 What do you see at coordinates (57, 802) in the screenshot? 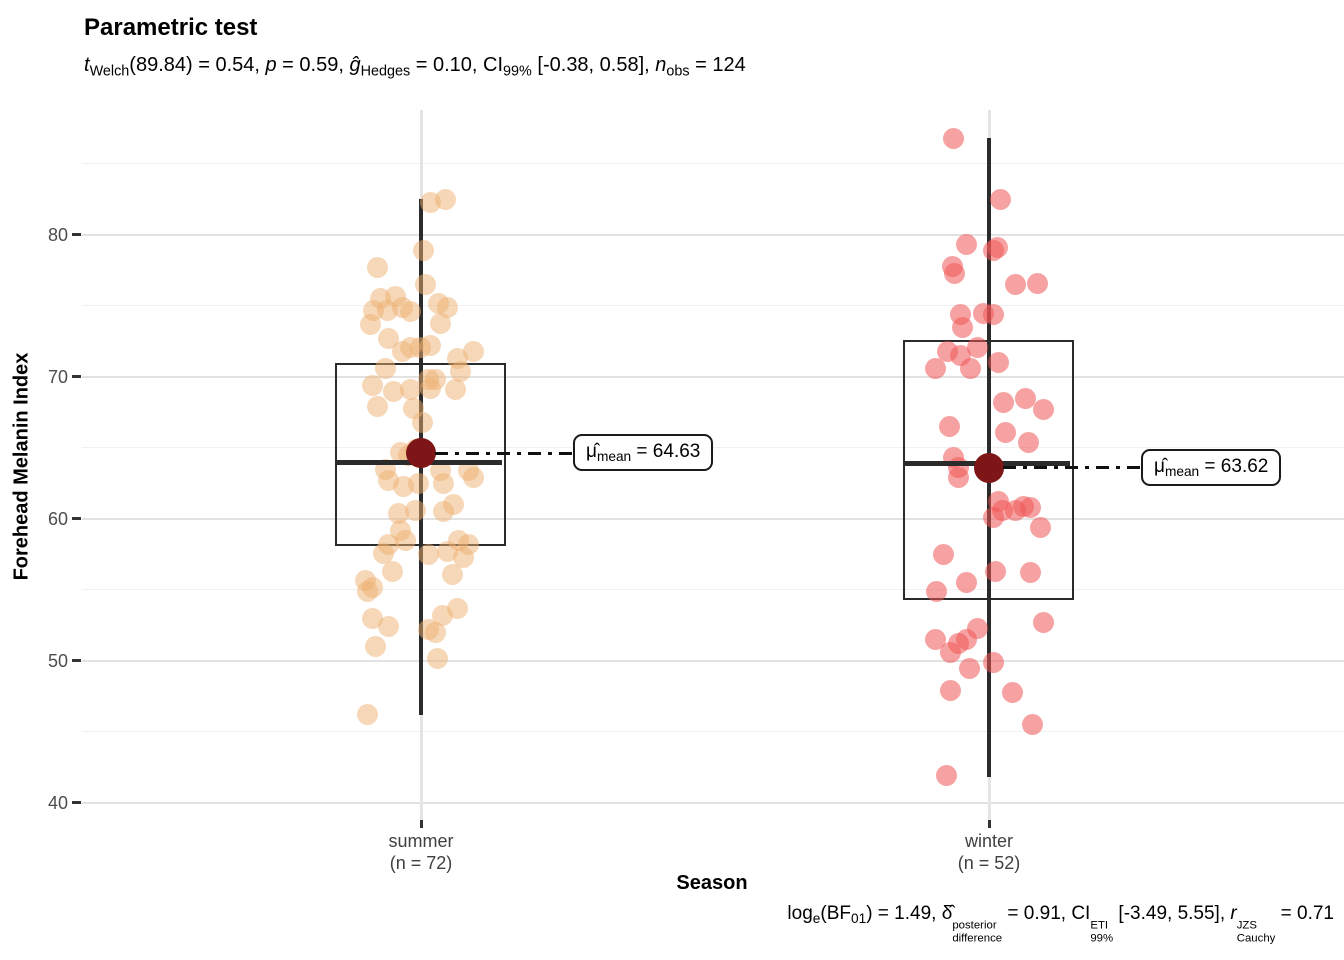
I see `y-tick-label: 40` at bounding box center [57, 802].